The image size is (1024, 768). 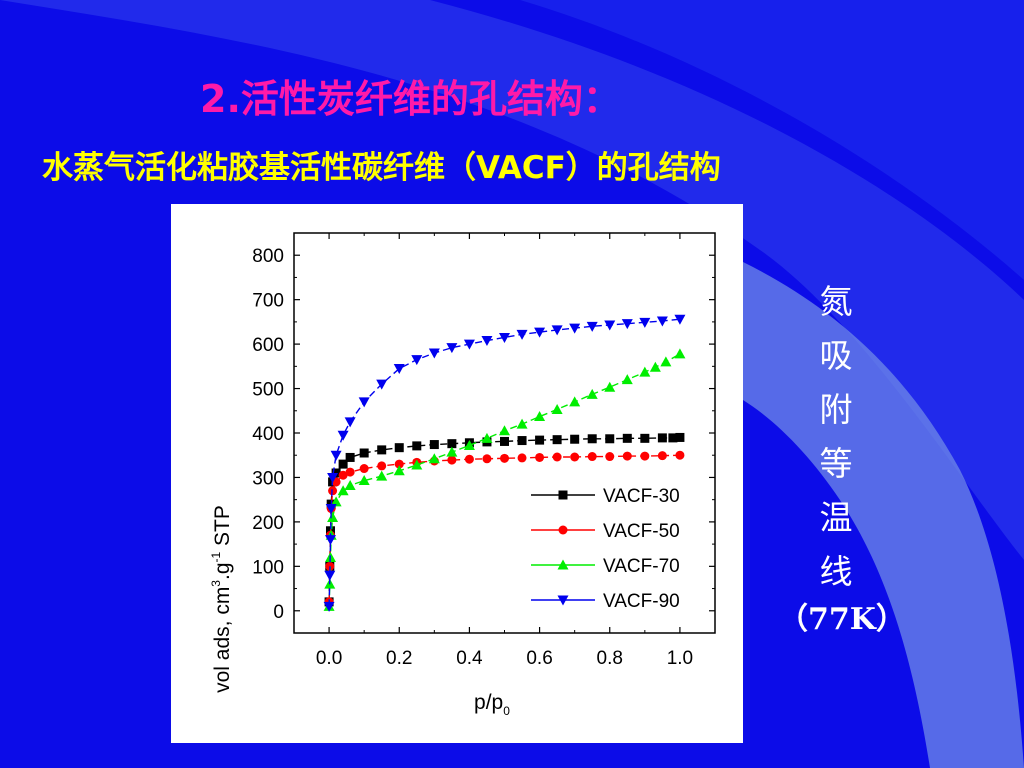 I want to click on y-tick-label: 200, so click(x=268, y=523).